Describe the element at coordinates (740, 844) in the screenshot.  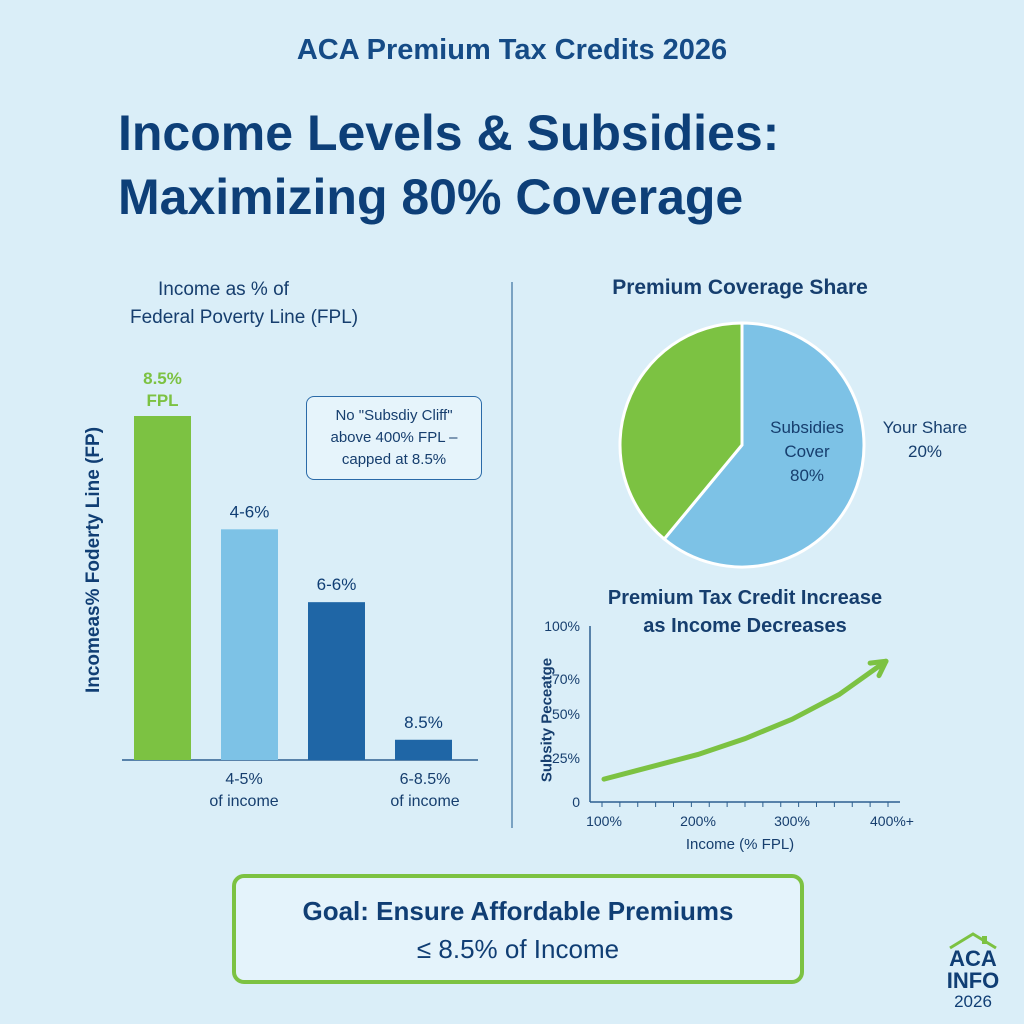
I see `line-chart-x-axis-label: Income (% FPL)` at that location.